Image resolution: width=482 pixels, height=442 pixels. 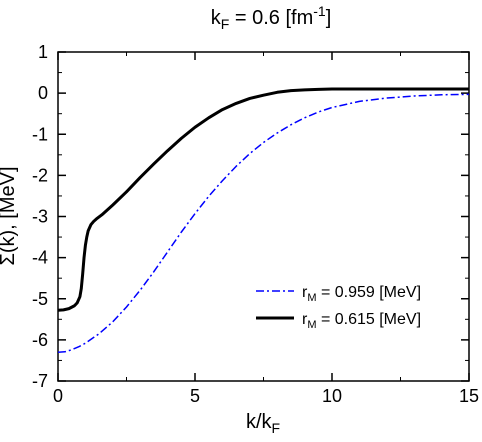 I want to click on x-tick-label: 5, so click(x=195, y=396).